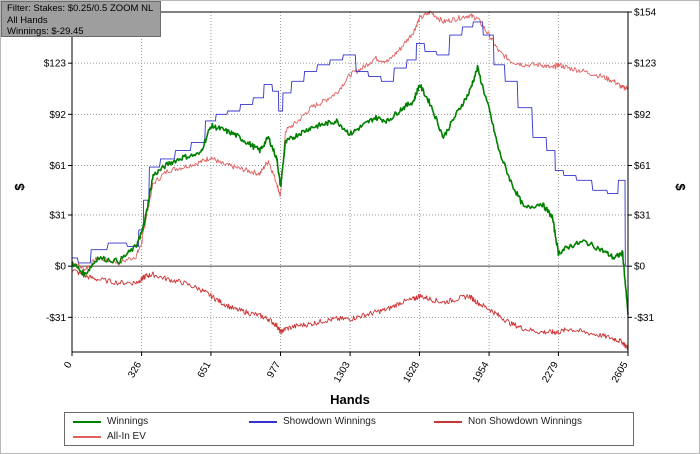  Describe the element at coordinates (550, 372) in the screenshot. I see `x-tick-label: 2279` at that location.